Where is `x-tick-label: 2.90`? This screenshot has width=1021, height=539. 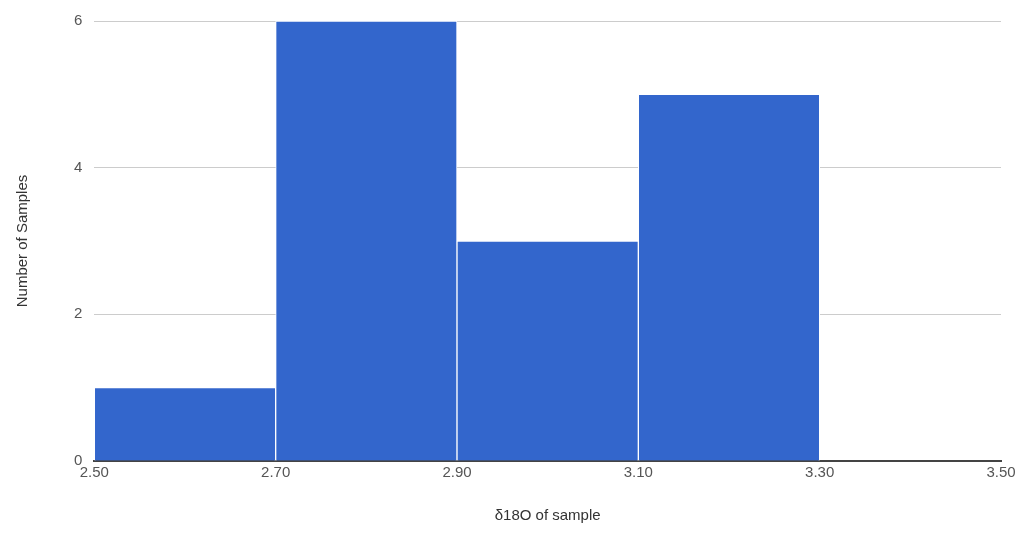
x-tick-label: 2.90 is located at coordinates (457, 472).